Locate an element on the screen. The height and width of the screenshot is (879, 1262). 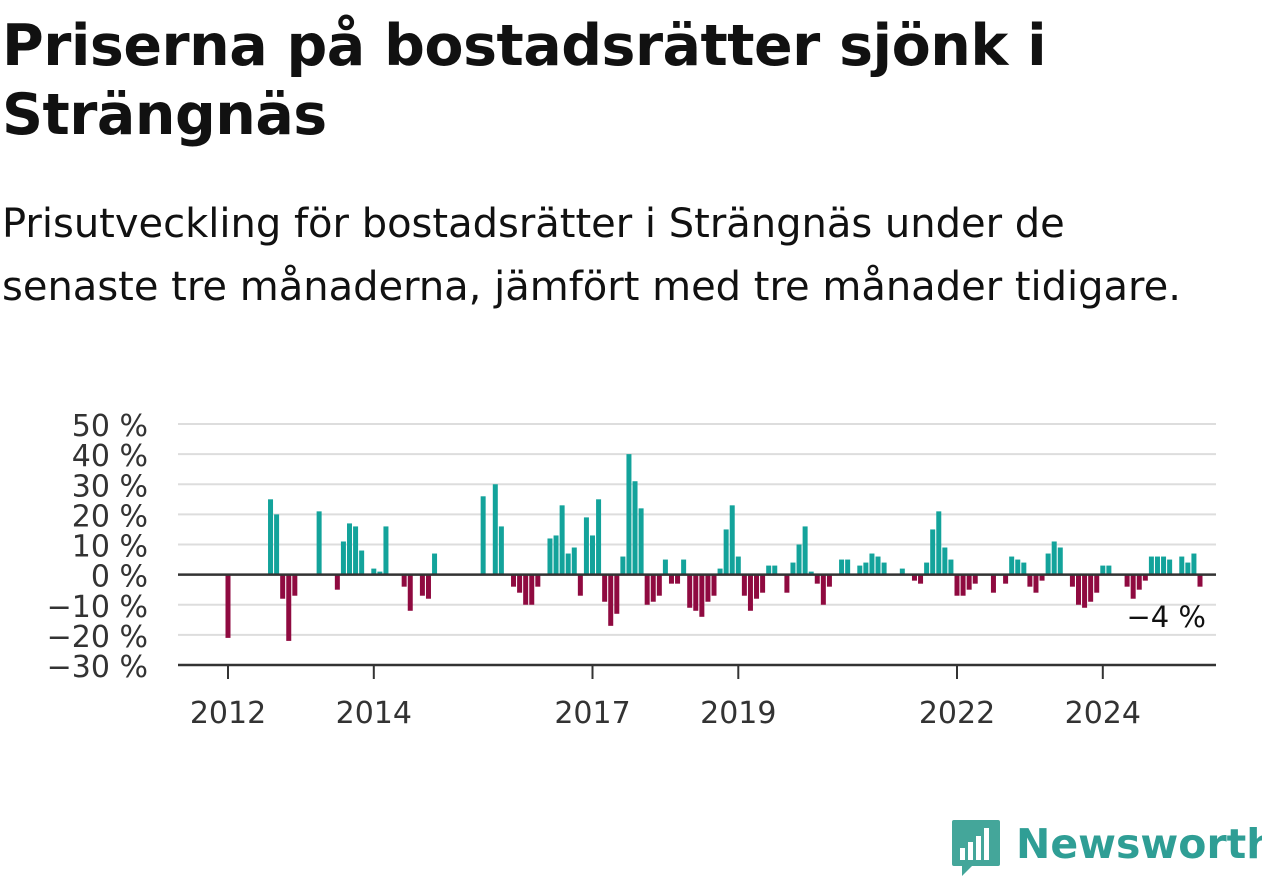
x-tick-label: 2022 is located at coordinates (957, 713).